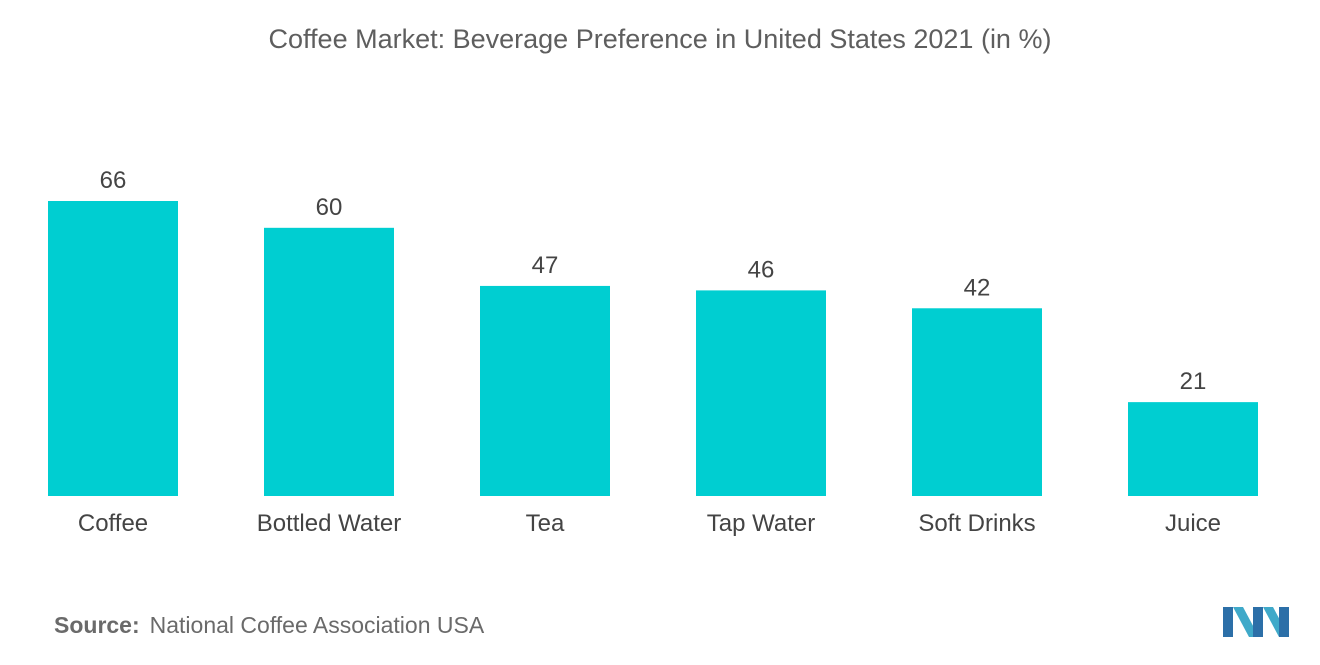 This screenshot has width=1320, height=665. Describe the element at coordinates (113, 180) in the screenshot. I see `data-label: 66` at that location.